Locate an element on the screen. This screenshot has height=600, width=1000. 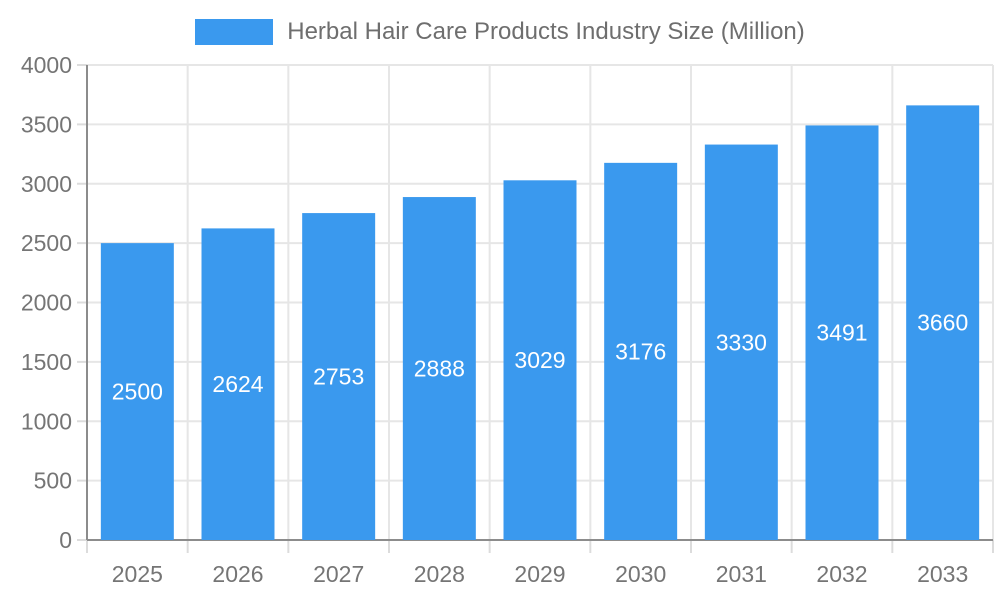
xtick-label-2032: 2032 is located at coordinates (841, 574).